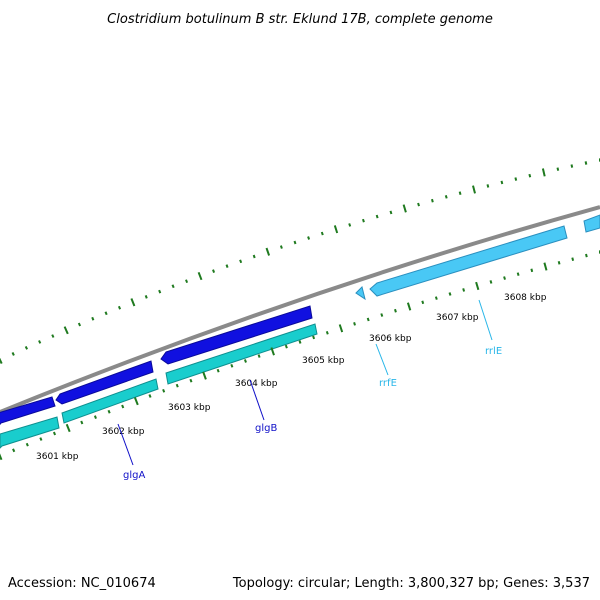 This screenshot has height=600, width=600. Describe the element at coordinates (360, 293) in the screenshot. I see `rrna-rrfE` at that location.